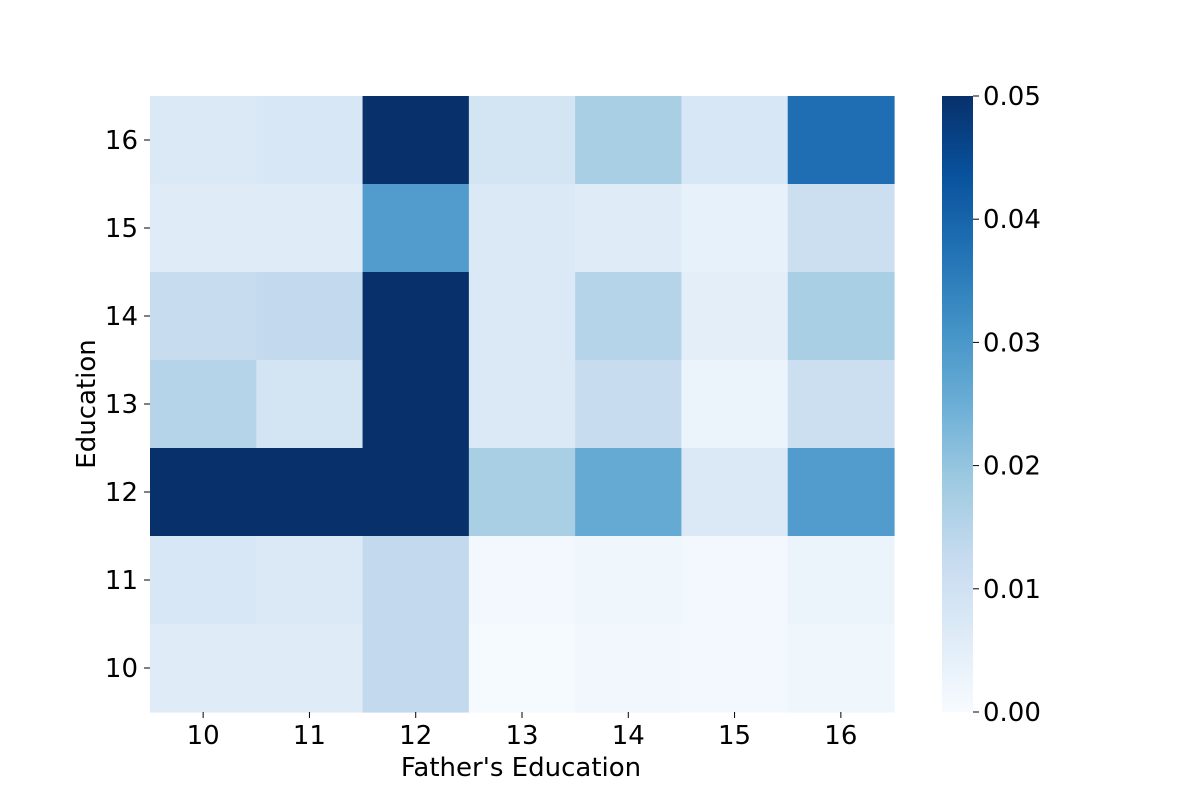 The height and width of the screenshot is (804, 1200). I want to click on y-tick-label: 16, so click(121, 141).